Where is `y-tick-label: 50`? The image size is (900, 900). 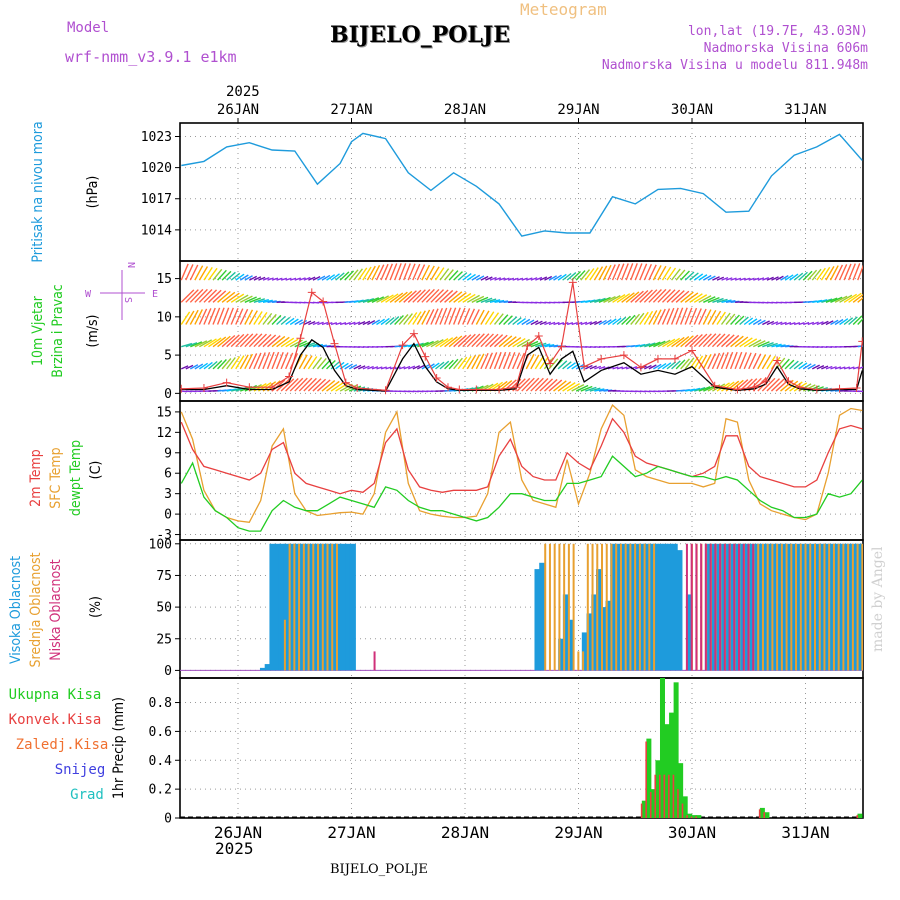
y-tick-label: 50 is located at coordinates (164, 608).